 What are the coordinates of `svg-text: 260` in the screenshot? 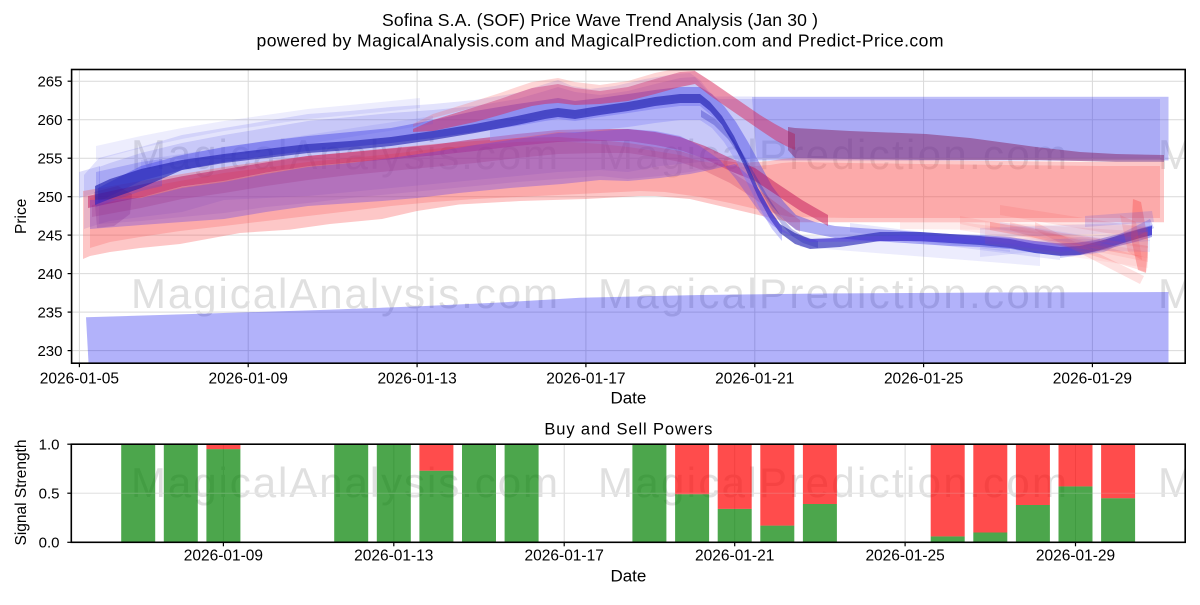 It's located at (49, 120).